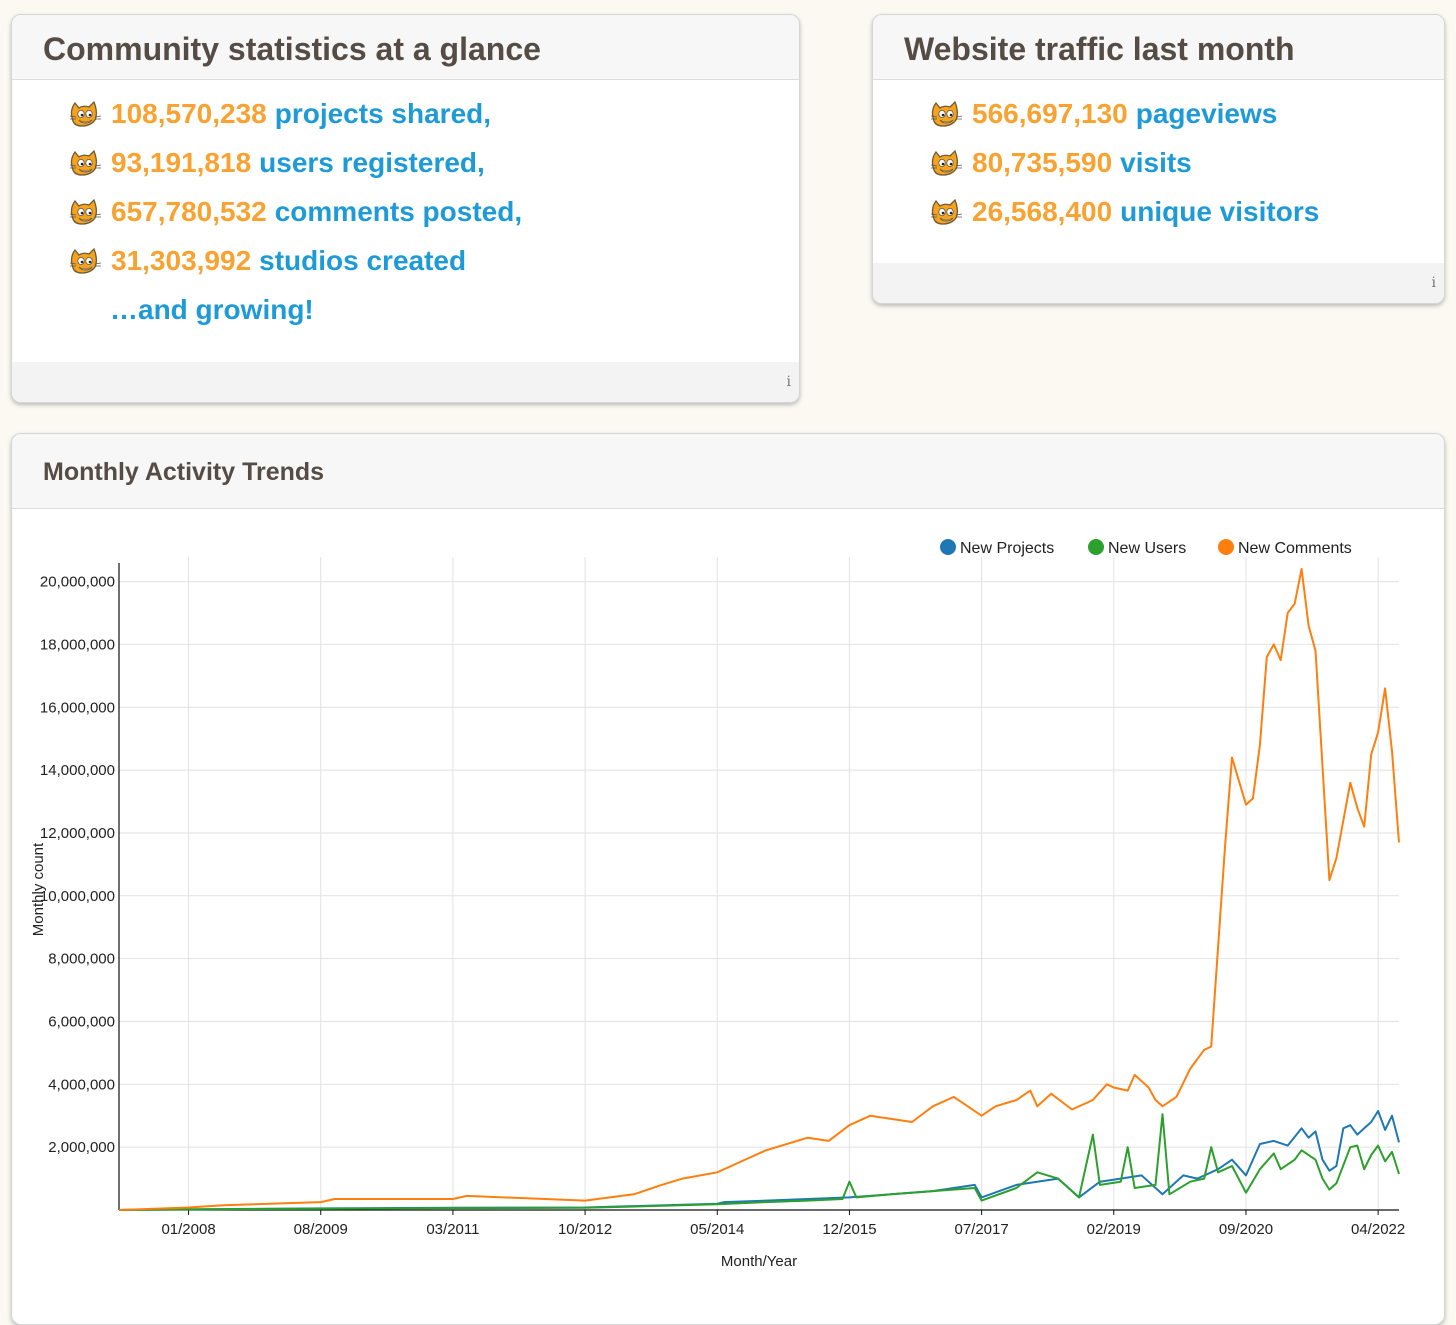 This screenshot has height=1325, width=1456. What do you see at coordinates (759, 1261) in the screenshot?
I see `x-axis-title: Month/Year` at bounding box center [759, 1261].